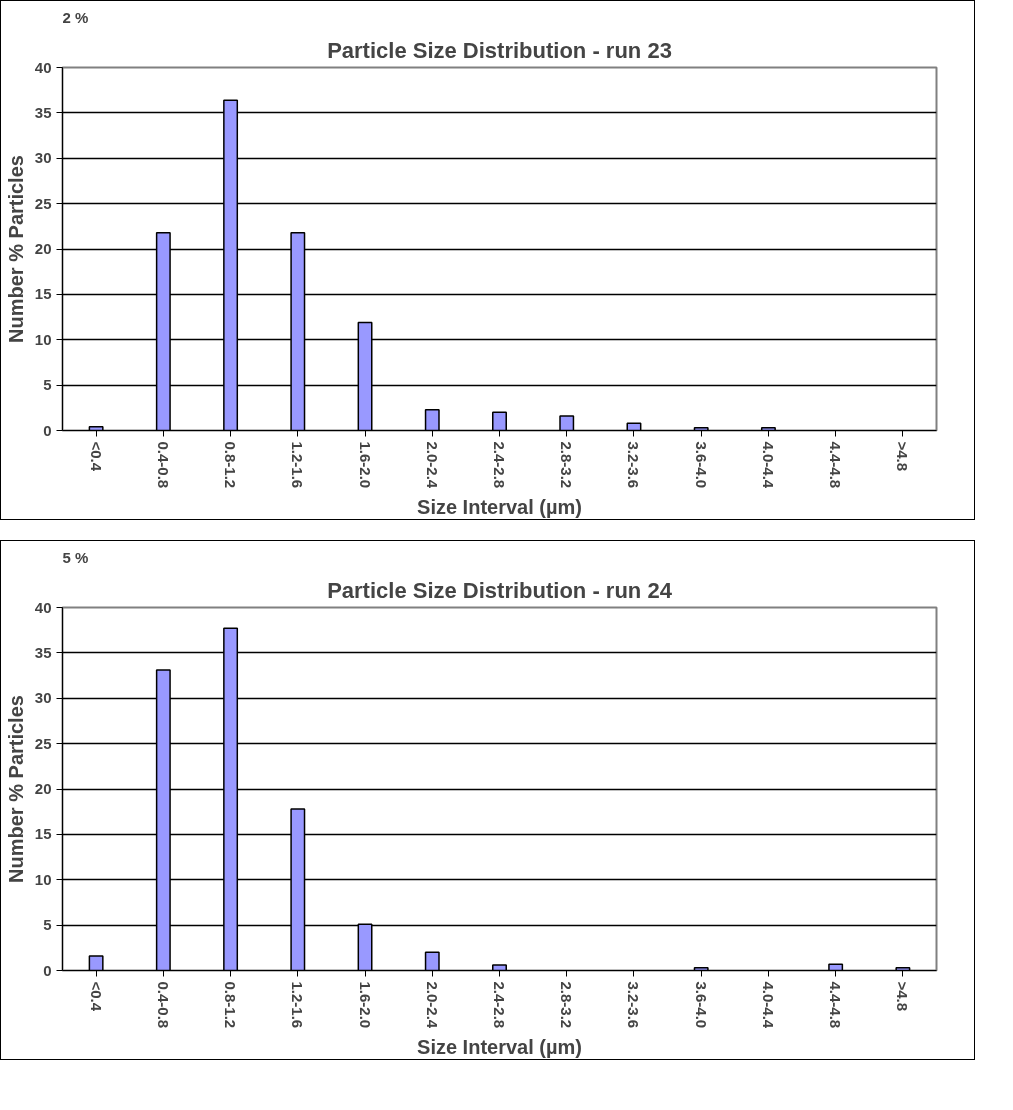  What do you see at coordinates (500, 590) in the screenshot?
I see `chart-title: Particle Size Distribution - run 24` at bounding box center [500, 590].